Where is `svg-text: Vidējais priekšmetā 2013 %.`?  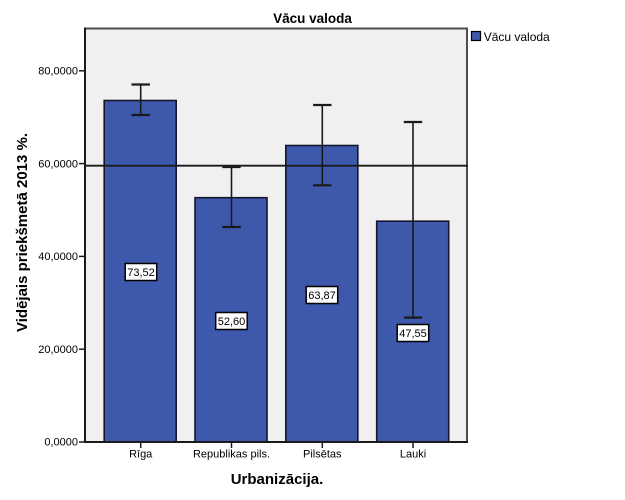
svg-text: Vidējais priekšmetā 2013 %. is located at coordinates (22, 232).